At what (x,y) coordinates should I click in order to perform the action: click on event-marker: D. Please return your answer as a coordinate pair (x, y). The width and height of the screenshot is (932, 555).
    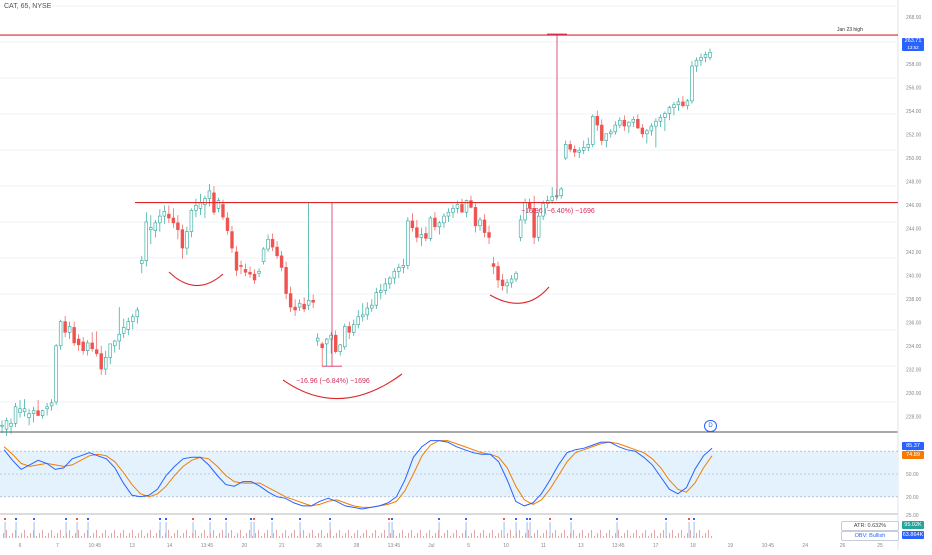
    Looking at the image, I should click on (710, 426).